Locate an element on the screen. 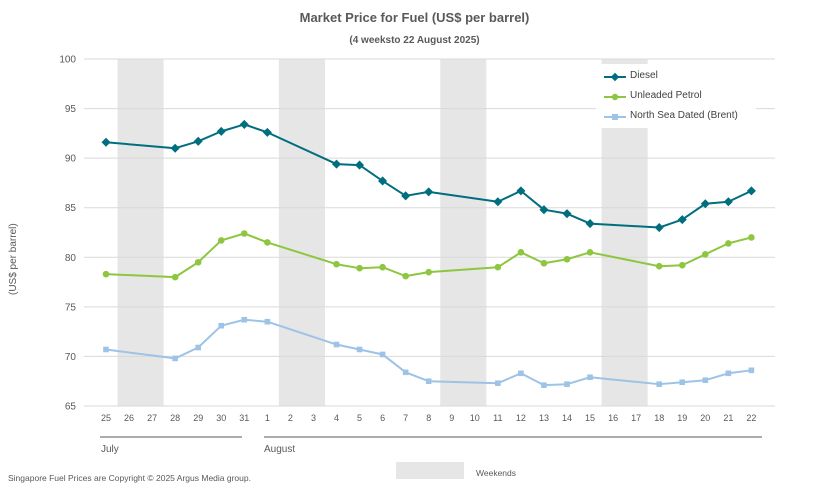  x-tick-label: 8 is located at coordinates (428, 418).